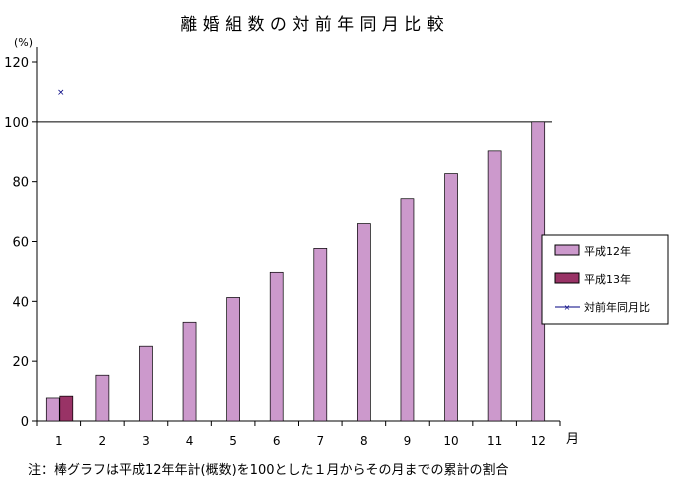 The image size is (675, 490). I want to click on x-tick-label: 11, so click(494, 441).